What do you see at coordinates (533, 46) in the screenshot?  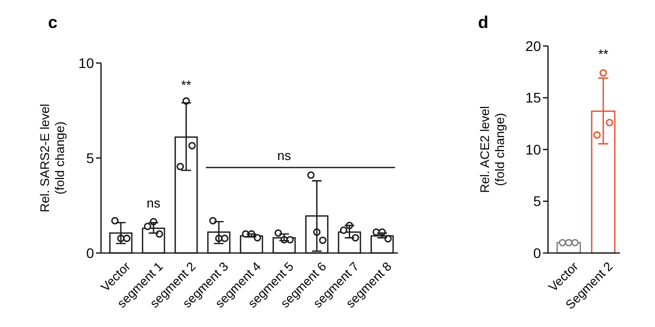 I see `y-tick-label: 20` at bounding box center [533, 46].